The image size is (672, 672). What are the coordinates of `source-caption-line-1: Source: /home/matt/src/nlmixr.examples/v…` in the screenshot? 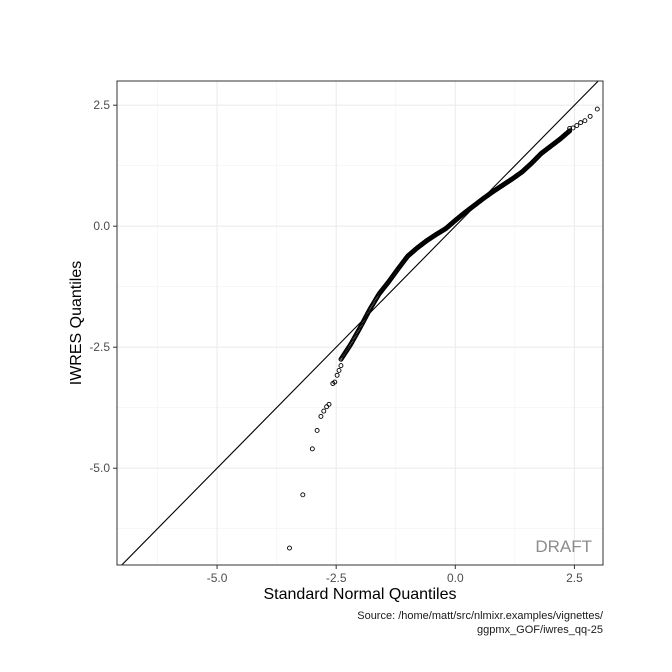 It's located at (480, 616).